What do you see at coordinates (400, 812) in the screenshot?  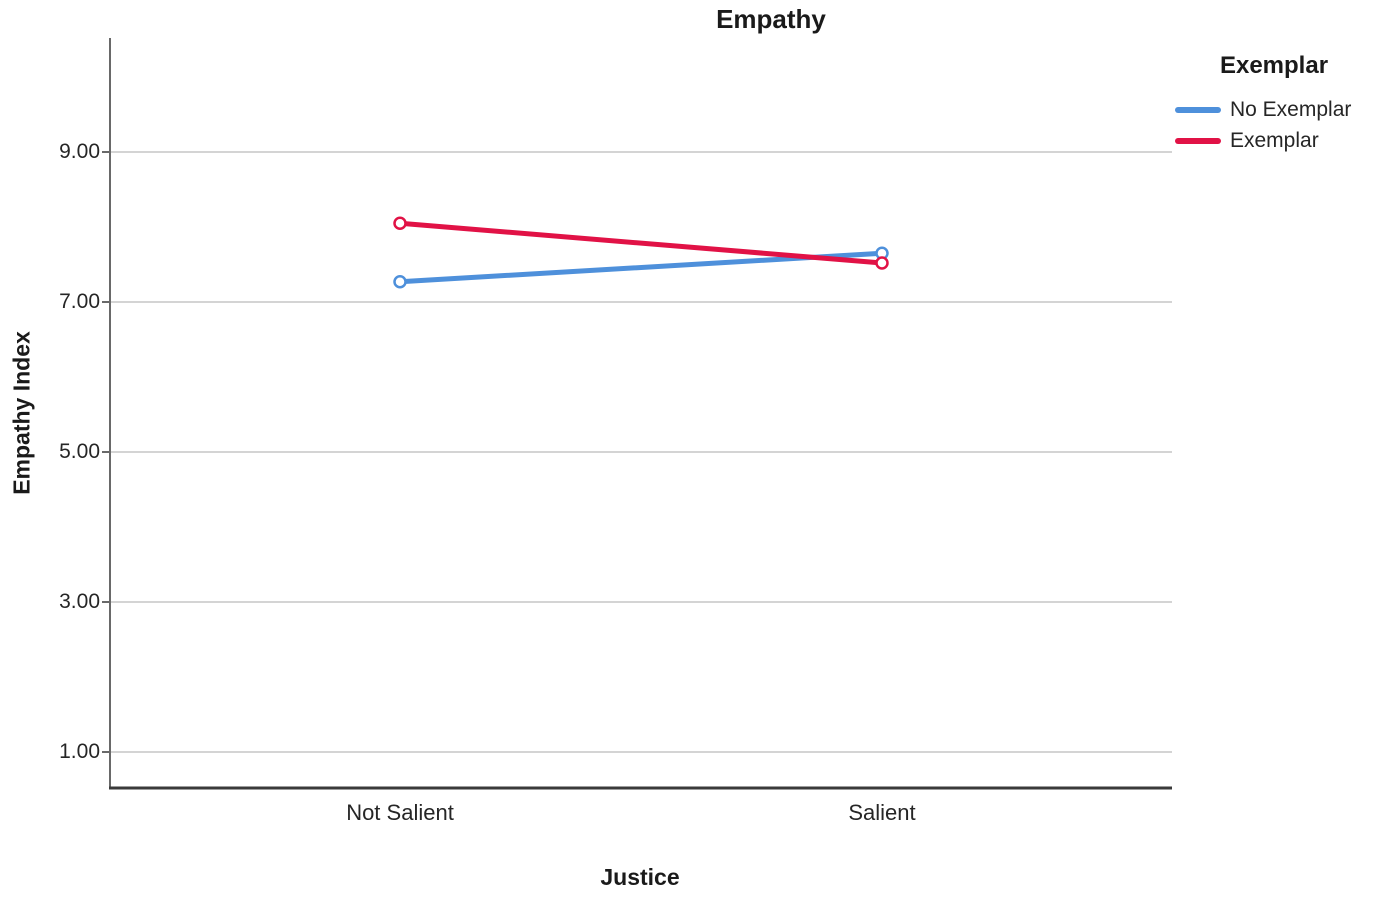 I see `x-category-label: Not Salient` at bounding box center [400, 812].